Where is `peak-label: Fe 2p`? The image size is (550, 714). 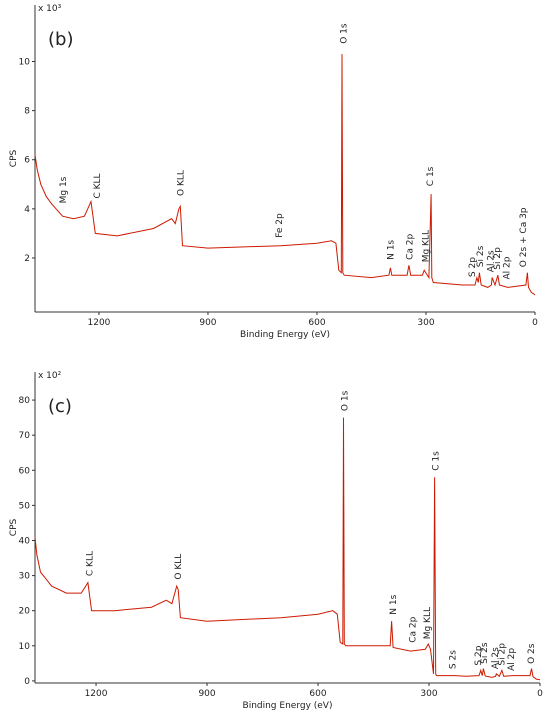 peak-label: Fe 2p is located at coordinates (280, 225).